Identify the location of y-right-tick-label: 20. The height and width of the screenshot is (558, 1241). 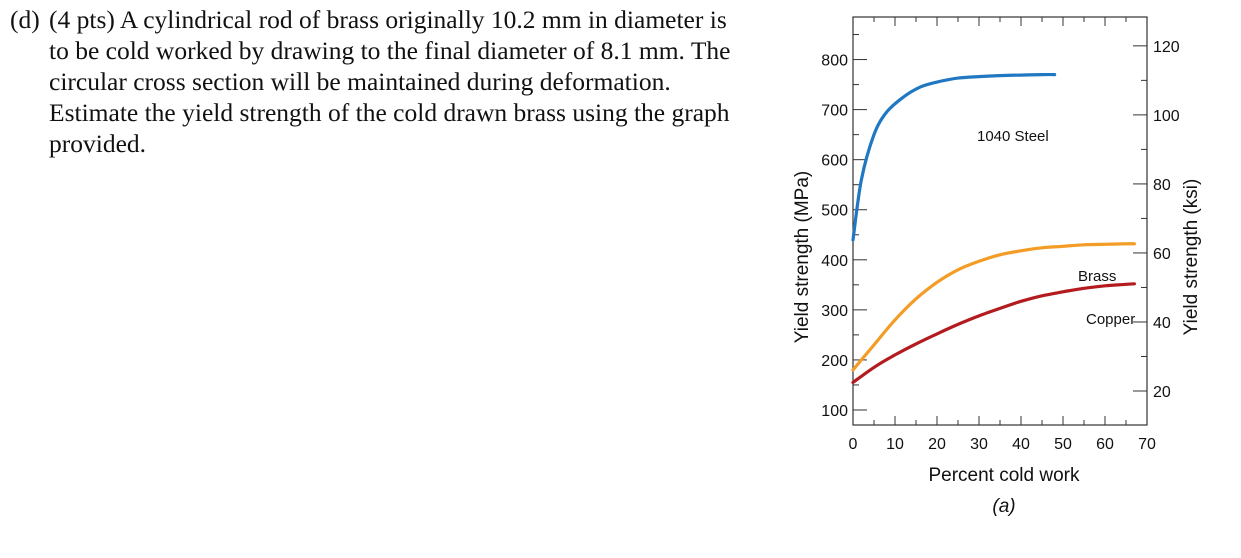
(1162, 392).